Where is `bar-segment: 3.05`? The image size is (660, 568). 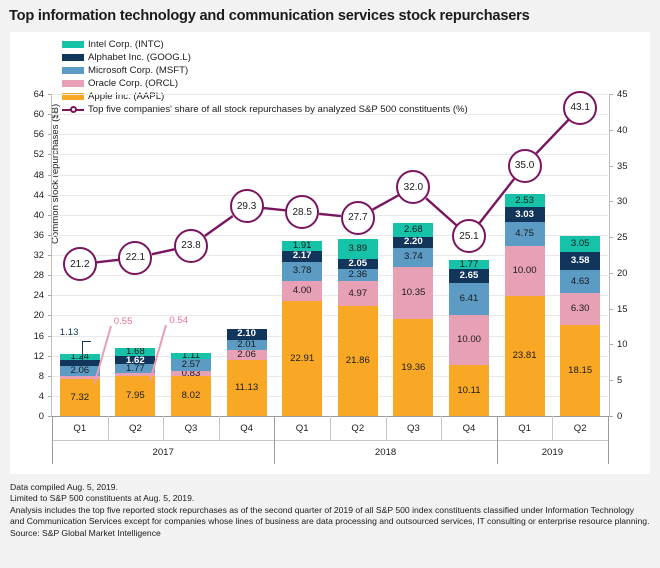
bar-segment: 3.05 is located at coordinates (580, 244).